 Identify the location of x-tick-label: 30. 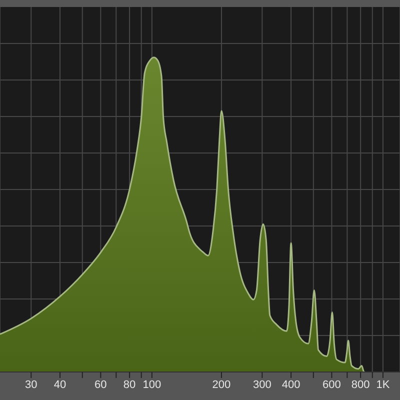
(31, 384).